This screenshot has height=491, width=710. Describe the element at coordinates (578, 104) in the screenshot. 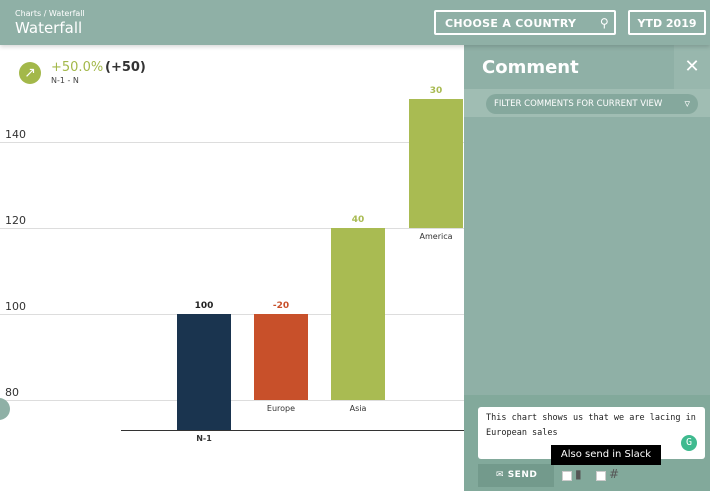

I see `filter-label: FILTER COMMENTS FOR CURRENT VIEW` at that location.